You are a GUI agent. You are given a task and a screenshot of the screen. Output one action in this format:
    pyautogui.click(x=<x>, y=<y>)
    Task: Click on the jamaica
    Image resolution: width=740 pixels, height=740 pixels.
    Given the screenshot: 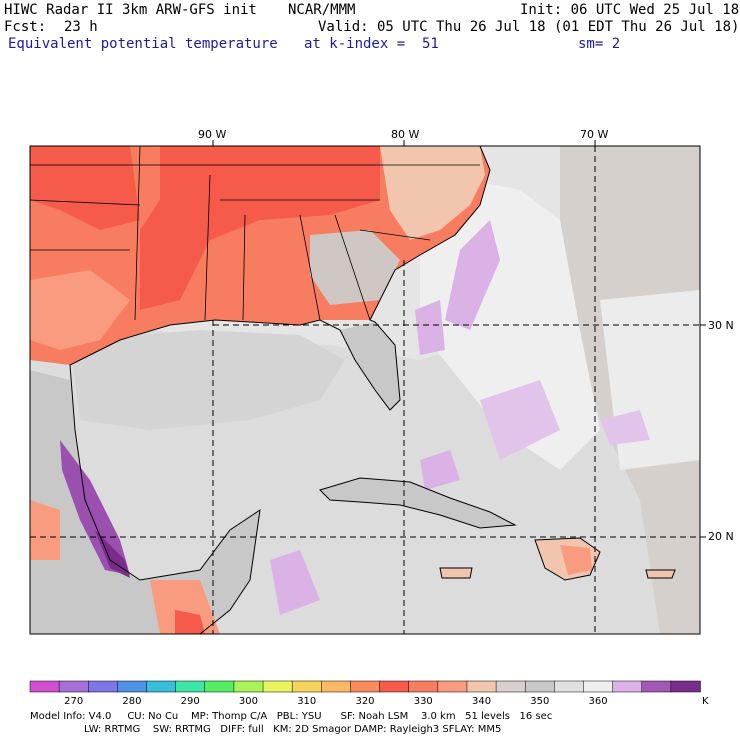 What is the action you would take?
    pyautogui.click(x=456, y=573)
    